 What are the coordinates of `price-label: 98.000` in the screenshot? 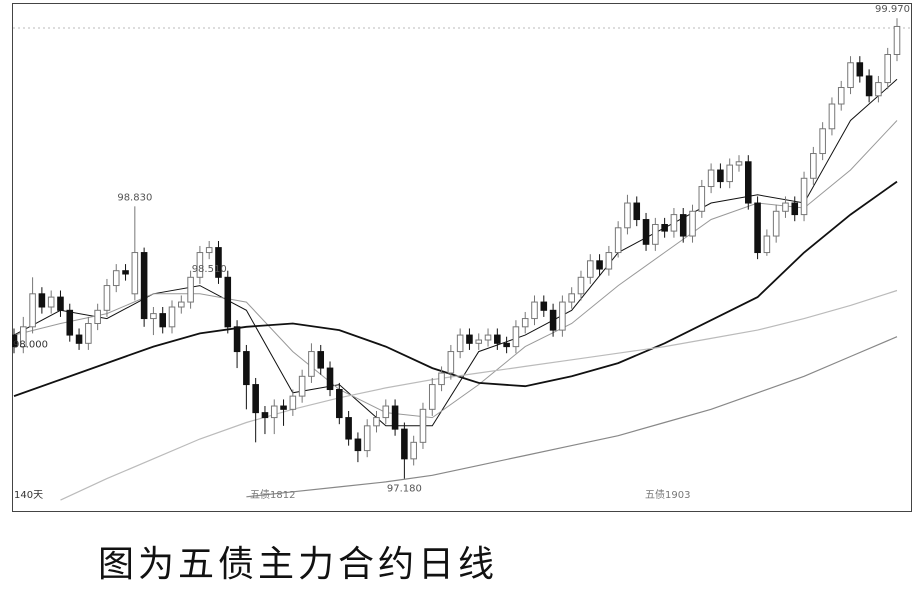 It's located at (30, 344).